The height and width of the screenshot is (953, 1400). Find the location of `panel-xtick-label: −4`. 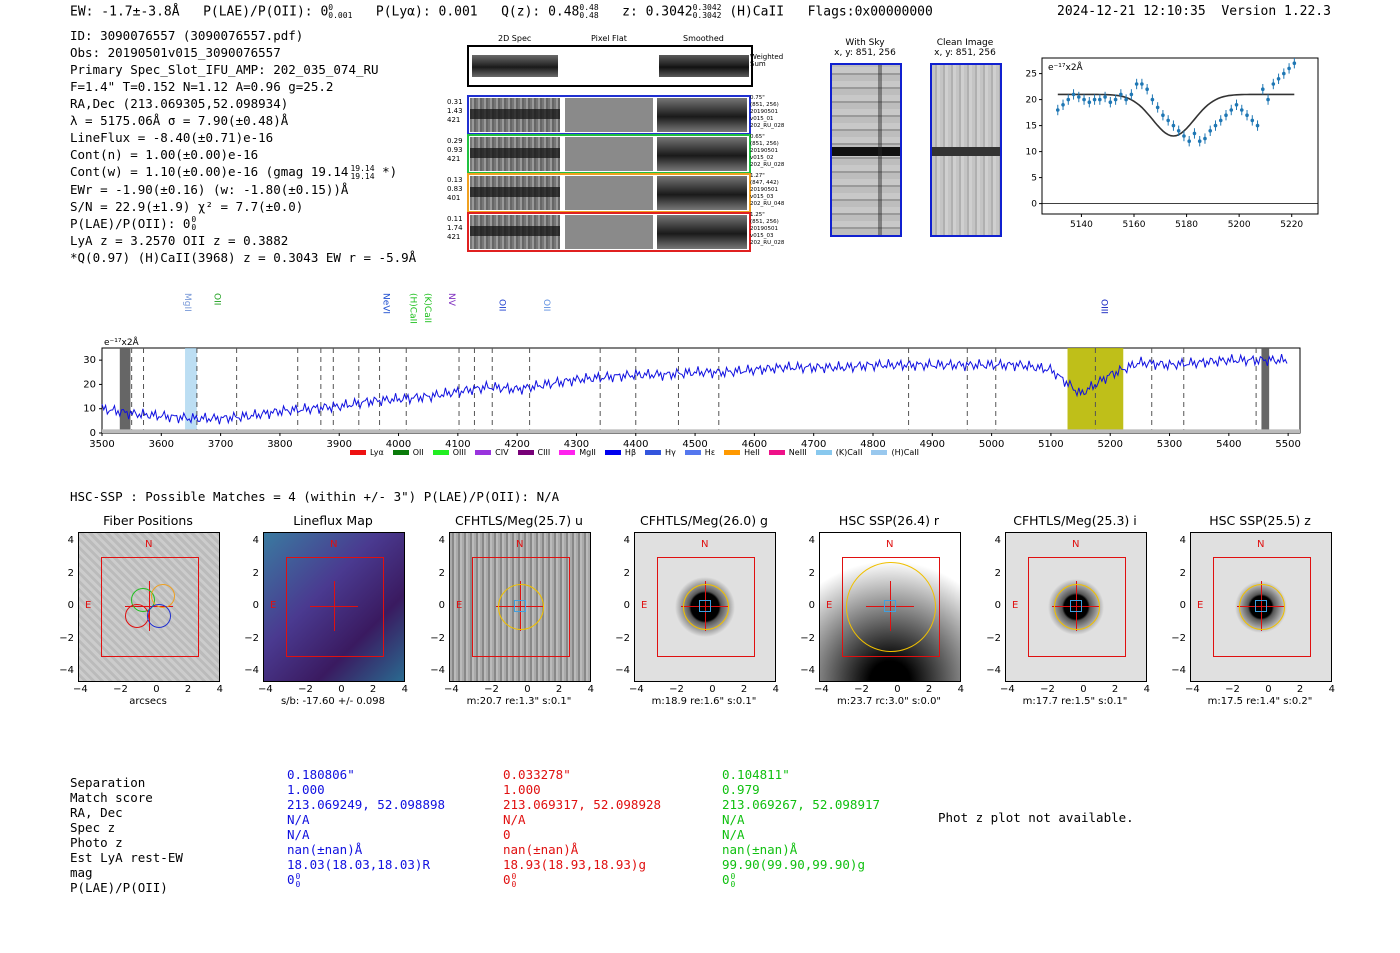

panel-xtick-label: −4 is located at coordinates (636, 689).